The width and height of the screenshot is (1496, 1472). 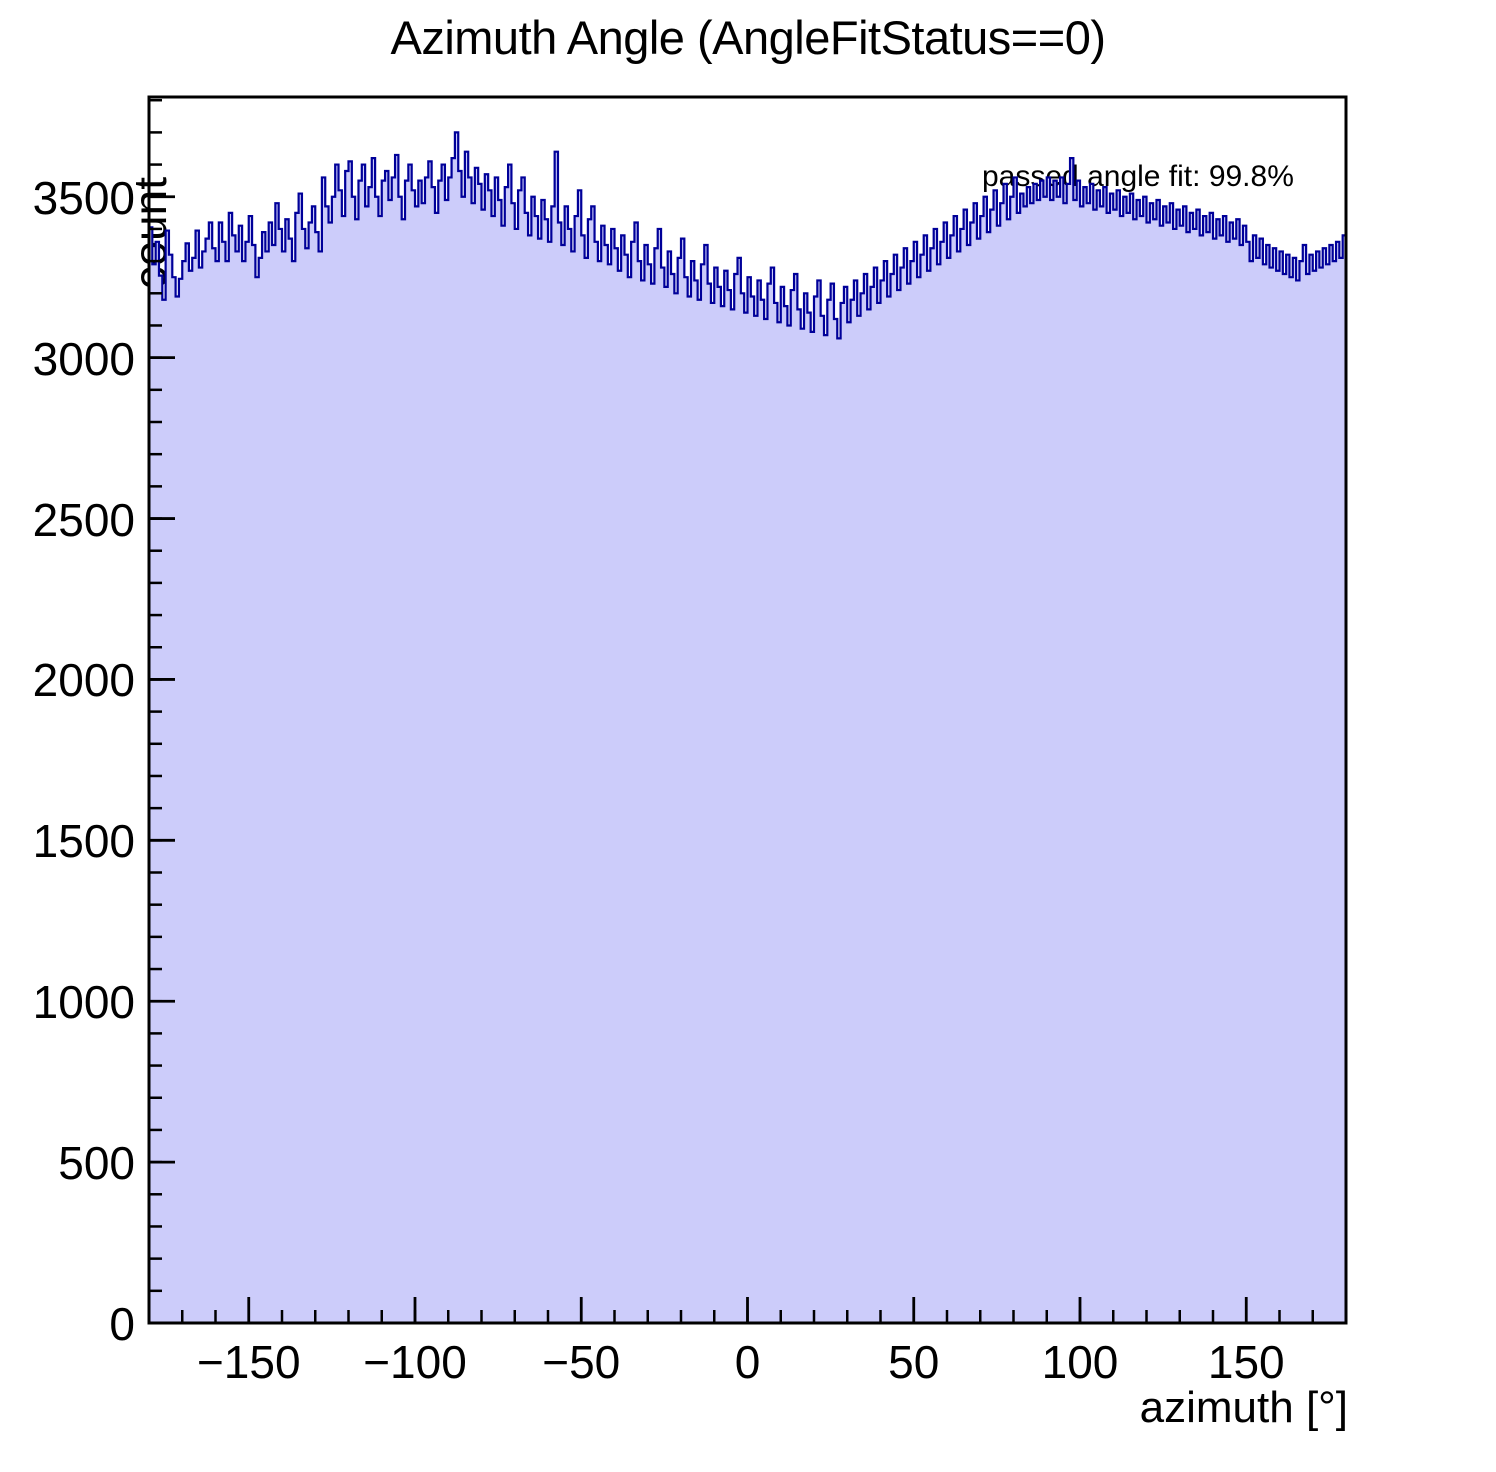 I want to click on x-tick-label: 100, so click(x=1080, y=1362).